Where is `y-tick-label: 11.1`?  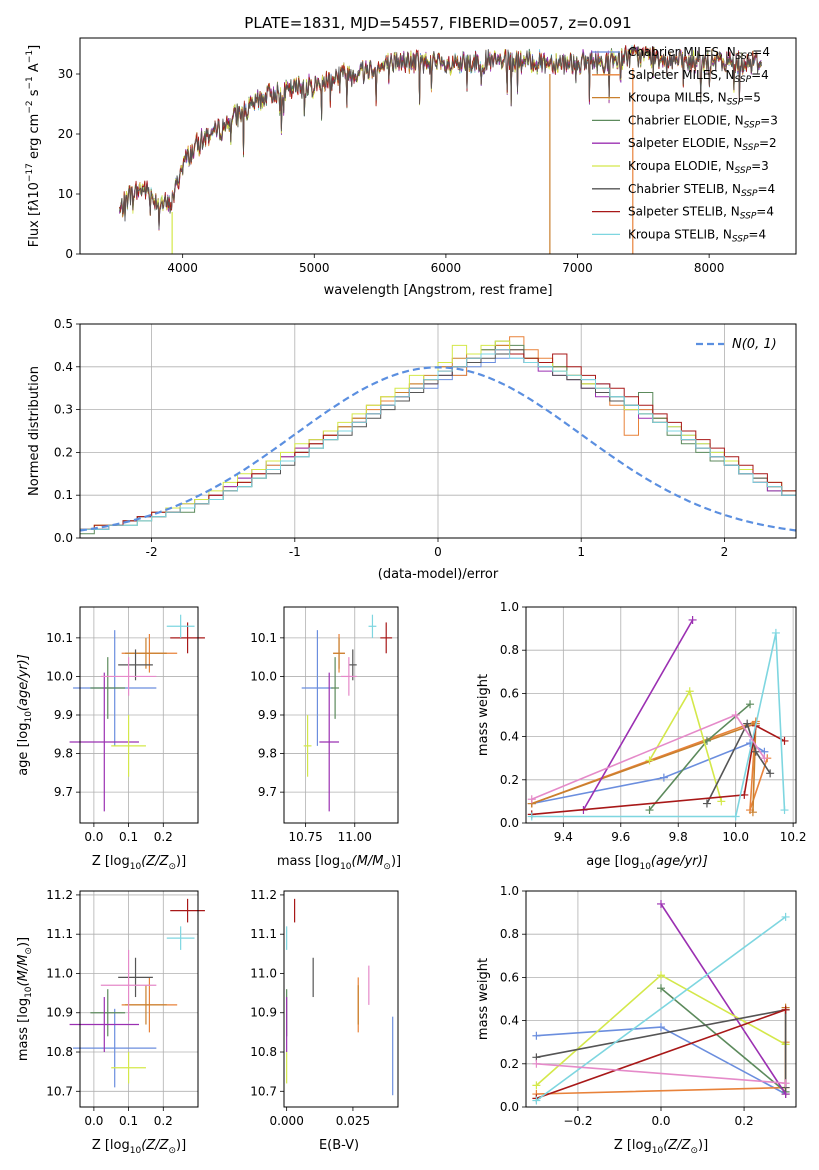 y-tick-label: 11.1 is located at coordinates (59, 934).